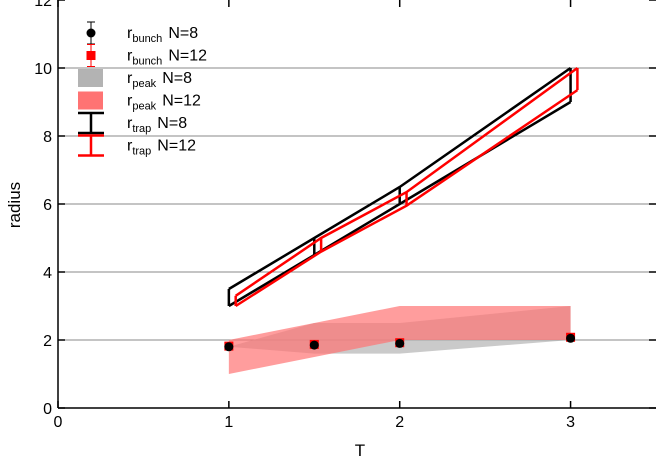 Image resolution: width=657 pixels, height=463 pixels. Describe the element at coordinates (58, 422) in the screenshot. I see `x-tick-label: 0` at that location.